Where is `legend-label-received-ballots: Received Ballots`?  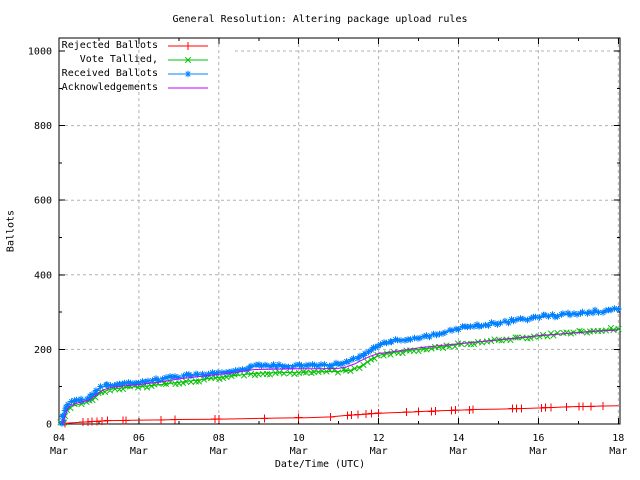 legend-label-received-ballots: Received Ballots is located at coordinates (109, 73).